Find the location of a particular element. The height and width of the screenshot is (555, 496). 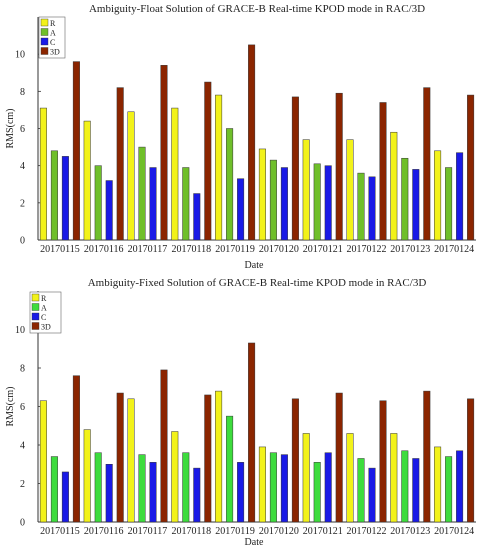

x-tick-label: 20170115 is located at coordinates (60, 531).